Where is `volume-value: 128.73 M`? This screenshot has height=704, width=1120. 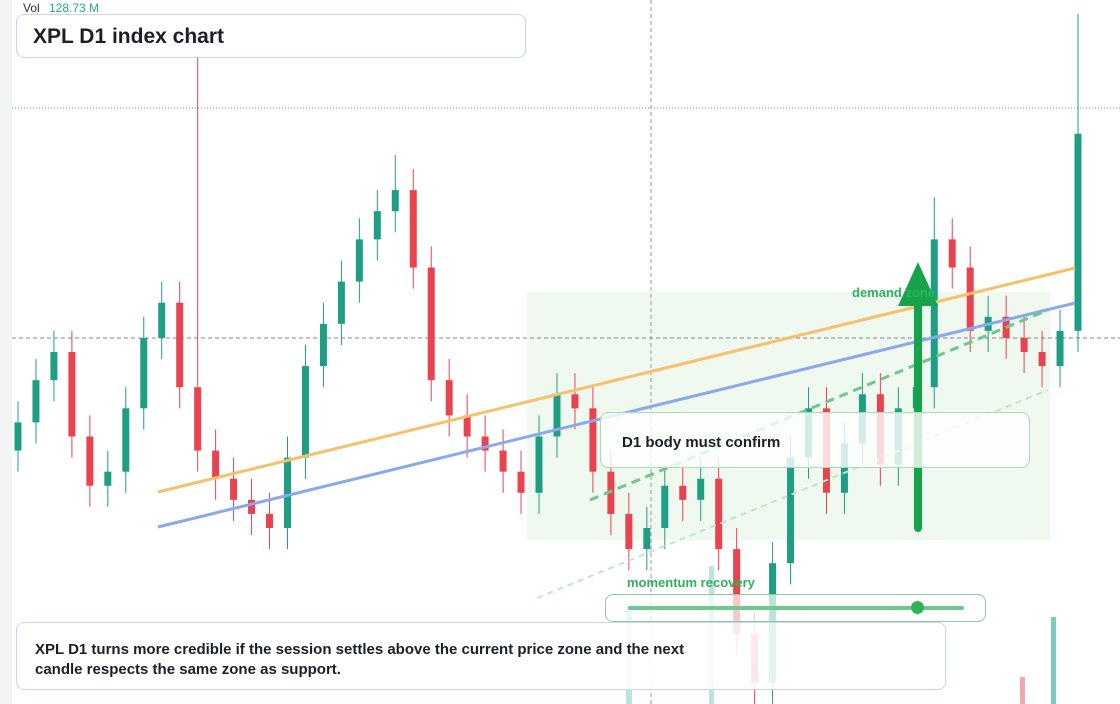
volume-value: 128.73 M is located at coordinates (74, 8).